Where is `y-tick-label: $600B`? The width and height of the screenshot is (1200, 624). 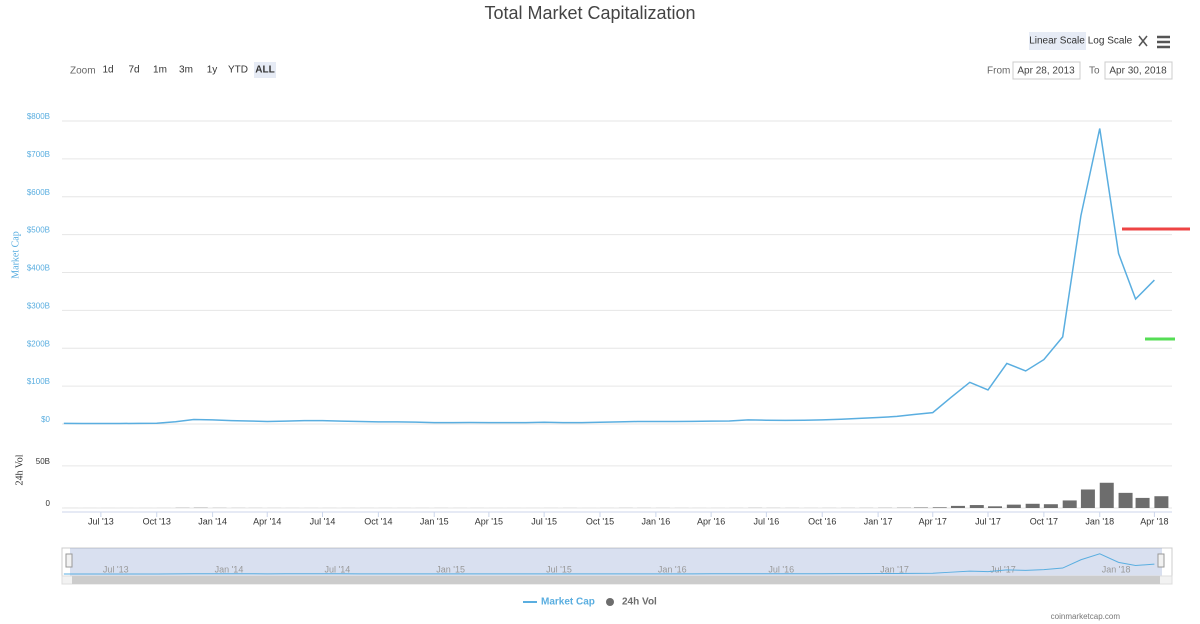 y-tick-label: $600B is located at coordinates (38, 192).